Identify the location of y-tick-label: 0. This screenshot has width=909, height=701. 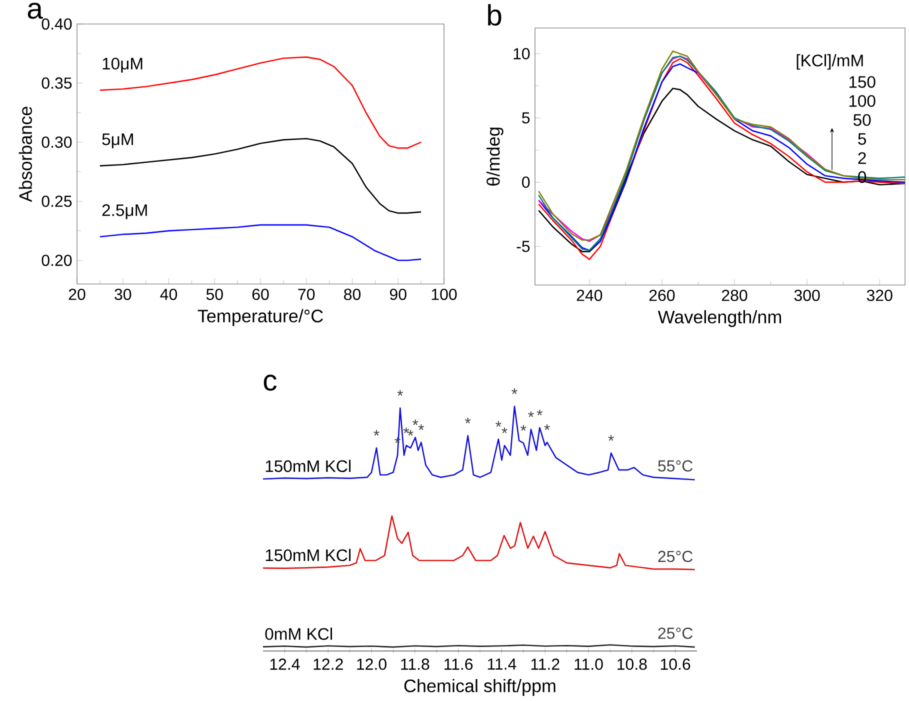
(526, 182).